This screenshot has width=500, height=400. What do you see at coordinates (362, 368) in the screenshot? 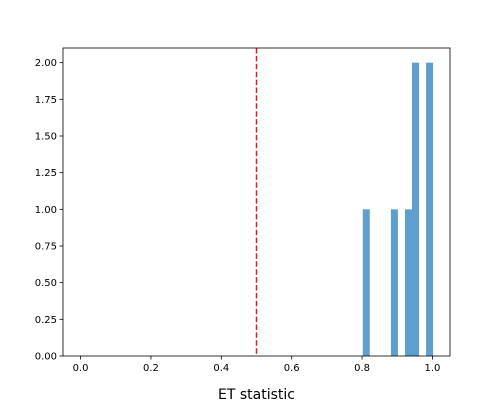
I see `x-tick-label: 0.8` at bounding box center [362, 368].